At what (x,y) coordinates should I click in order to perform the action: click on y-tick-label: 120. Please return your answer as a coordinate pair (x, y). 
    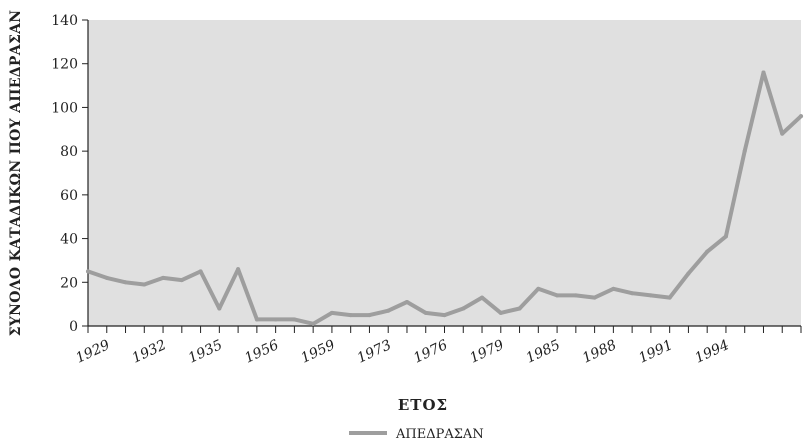
    Looking at the image, I should click on (64, 65).